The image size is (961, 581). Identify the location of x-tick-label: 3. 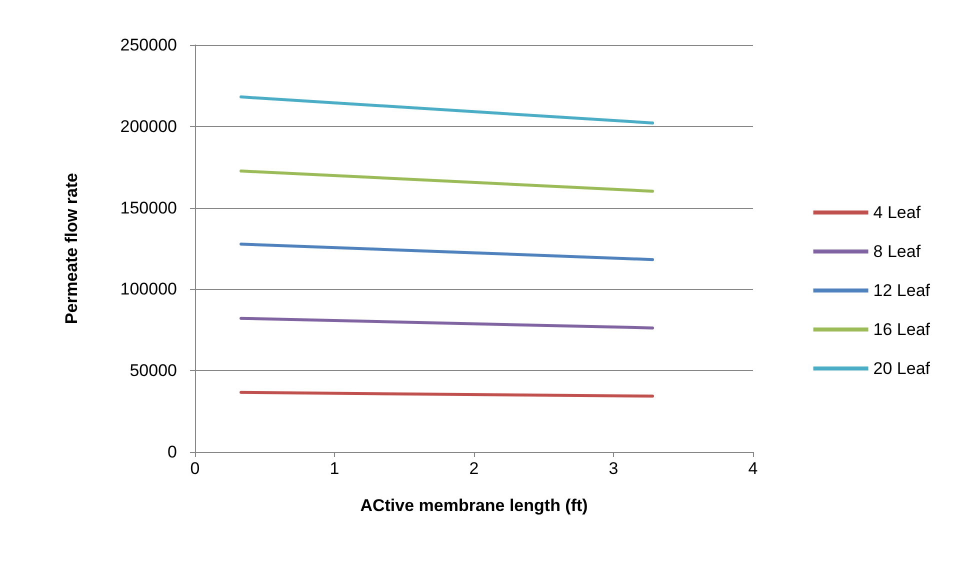
(613, 468).